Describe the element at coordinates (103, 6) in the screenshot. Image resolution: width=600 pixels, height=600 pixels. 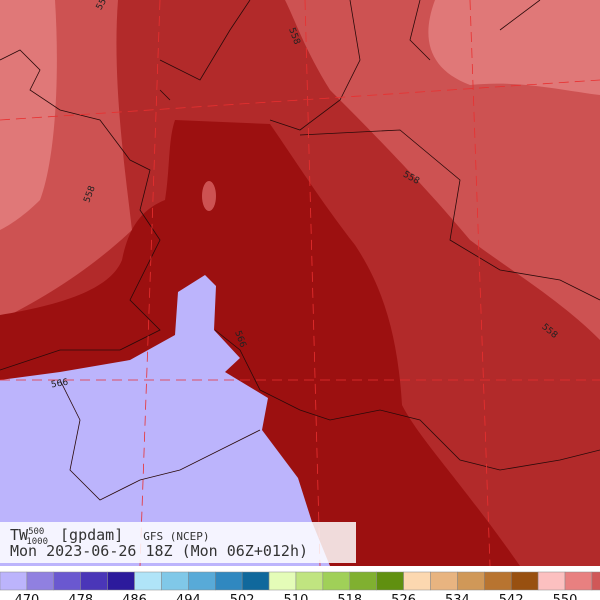
I see `contour-label: 558` at that location.